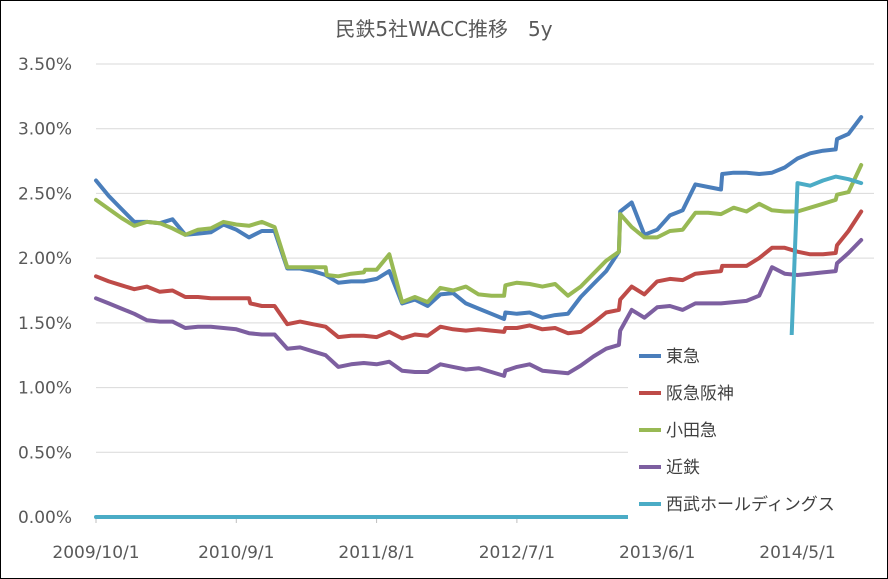 This screenshot has height=579, width=888. I want to click on x-tick-label: 2012/7/1, so click(517, 553).